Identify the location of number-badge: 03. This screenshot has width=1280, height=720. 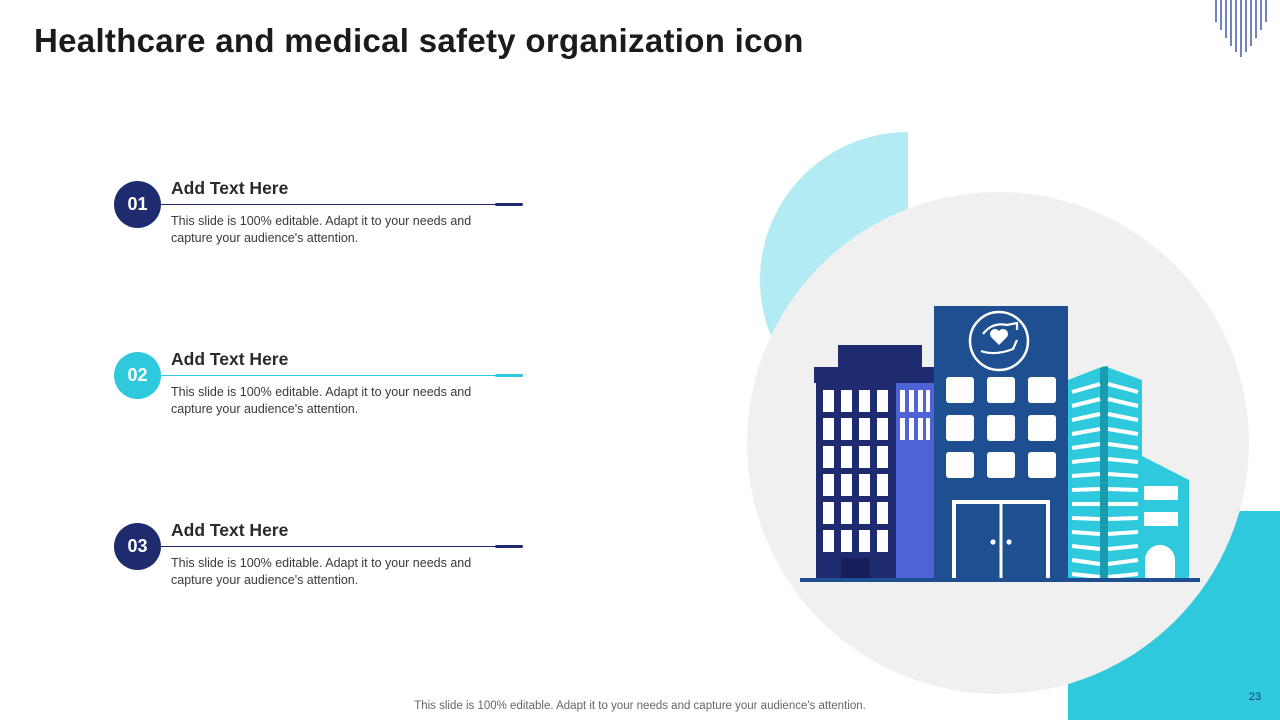
(137, 546).